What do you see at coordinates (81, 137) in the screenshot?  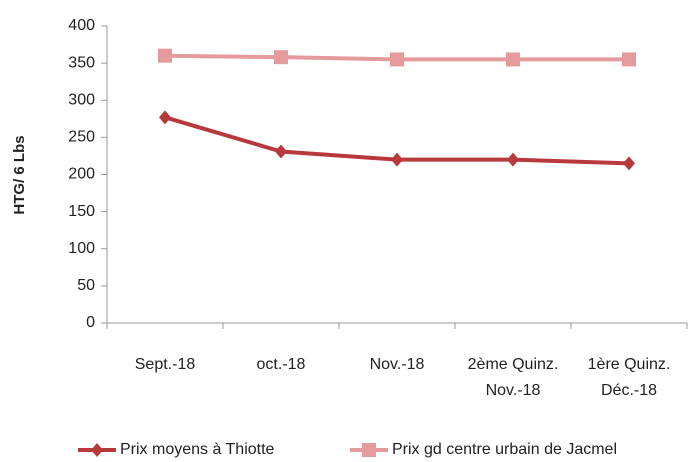 I see `y-tick-label: 250` at bounding box center [81, 137].